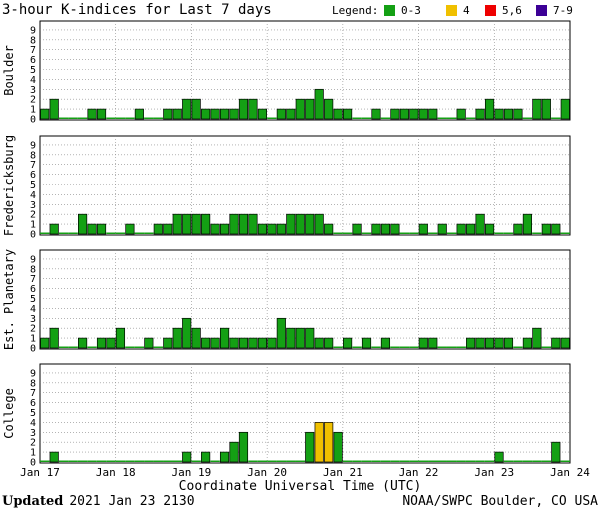 The height and width of the screenshot is (510, 600). Describe the element at coordinates (466, 10) in the screenshot. I see `legend-entry-1: 4` at that location.